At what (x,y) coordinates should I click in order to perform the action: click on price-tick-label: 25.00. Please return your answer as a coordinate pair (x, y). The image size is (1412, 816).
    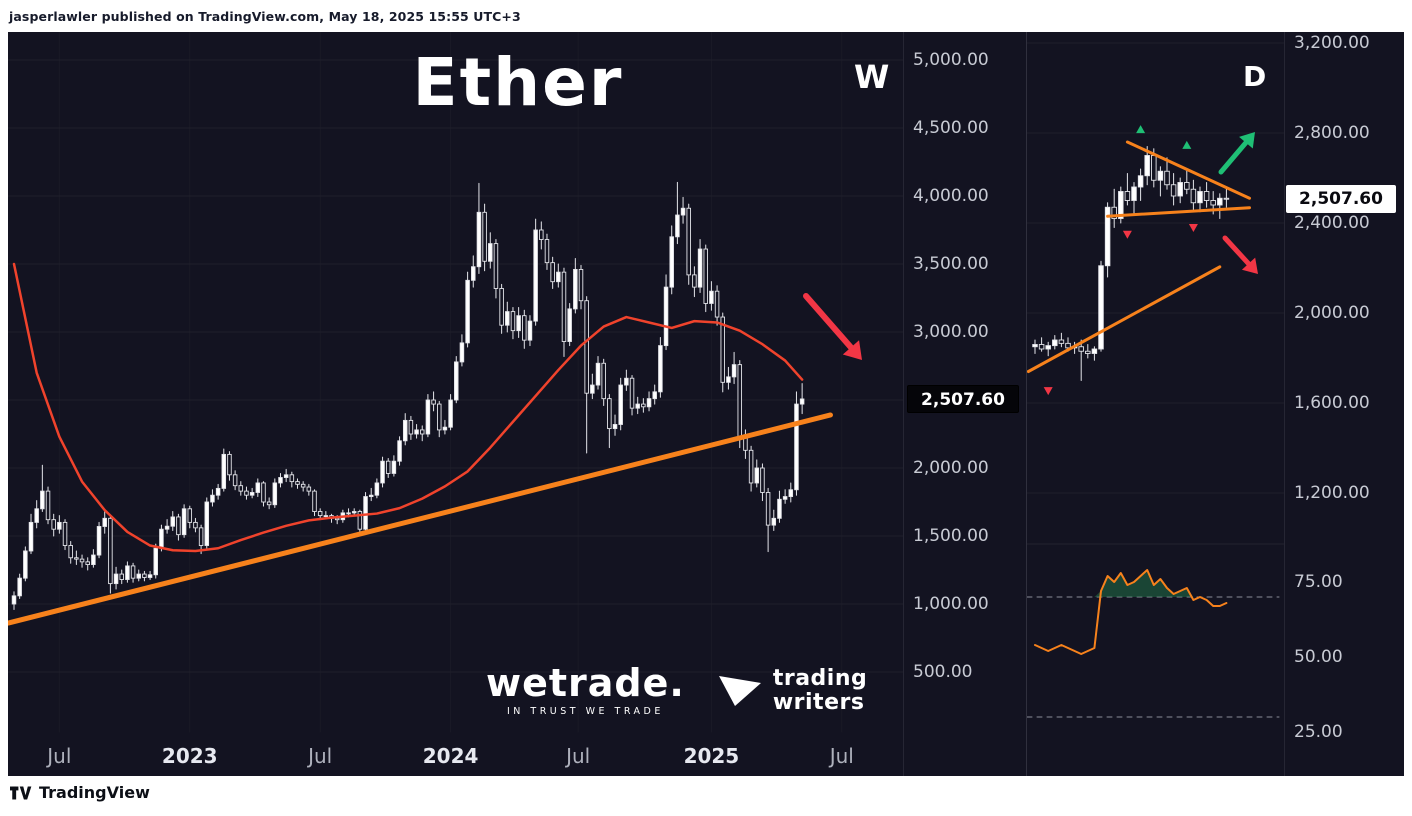
    Looking at the image, I should click on (1318, 732).